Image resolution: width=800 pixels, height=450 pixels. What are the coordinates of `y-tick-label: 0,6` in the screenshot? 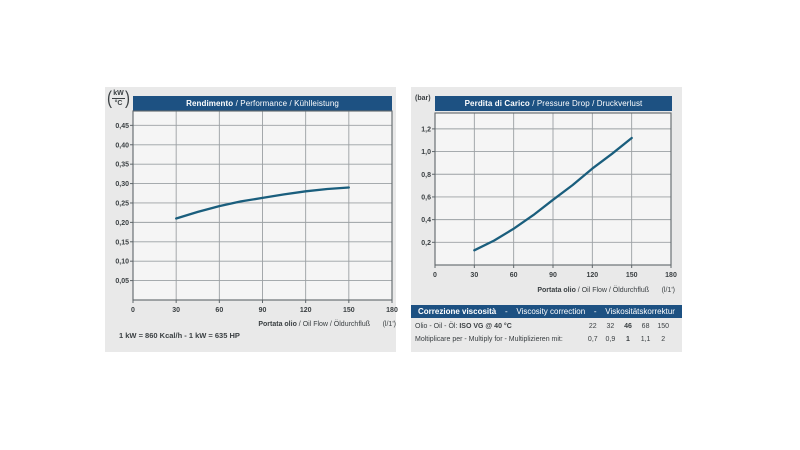 It's located at (426, 197).